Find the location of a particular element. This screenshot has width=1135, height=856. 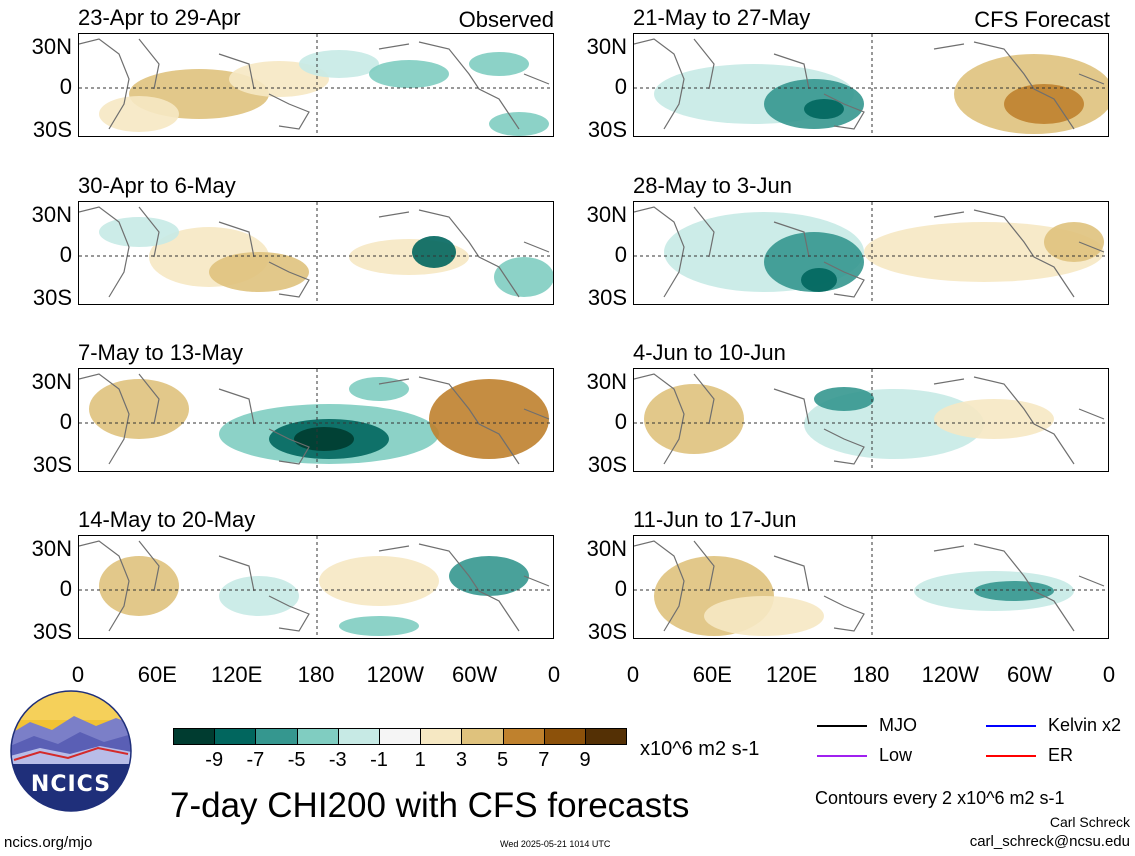

ncics-logo-icon is located at coordinates (71, 751).